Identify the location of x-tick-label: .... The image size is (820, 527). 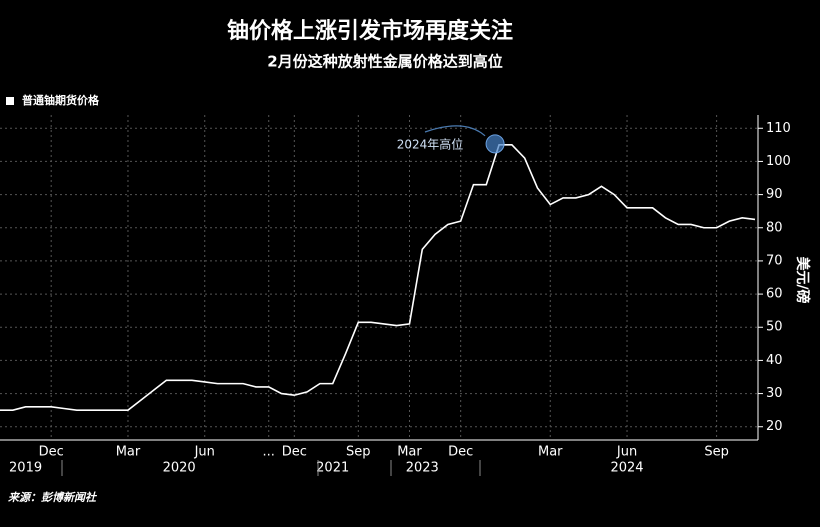
(269, 452).